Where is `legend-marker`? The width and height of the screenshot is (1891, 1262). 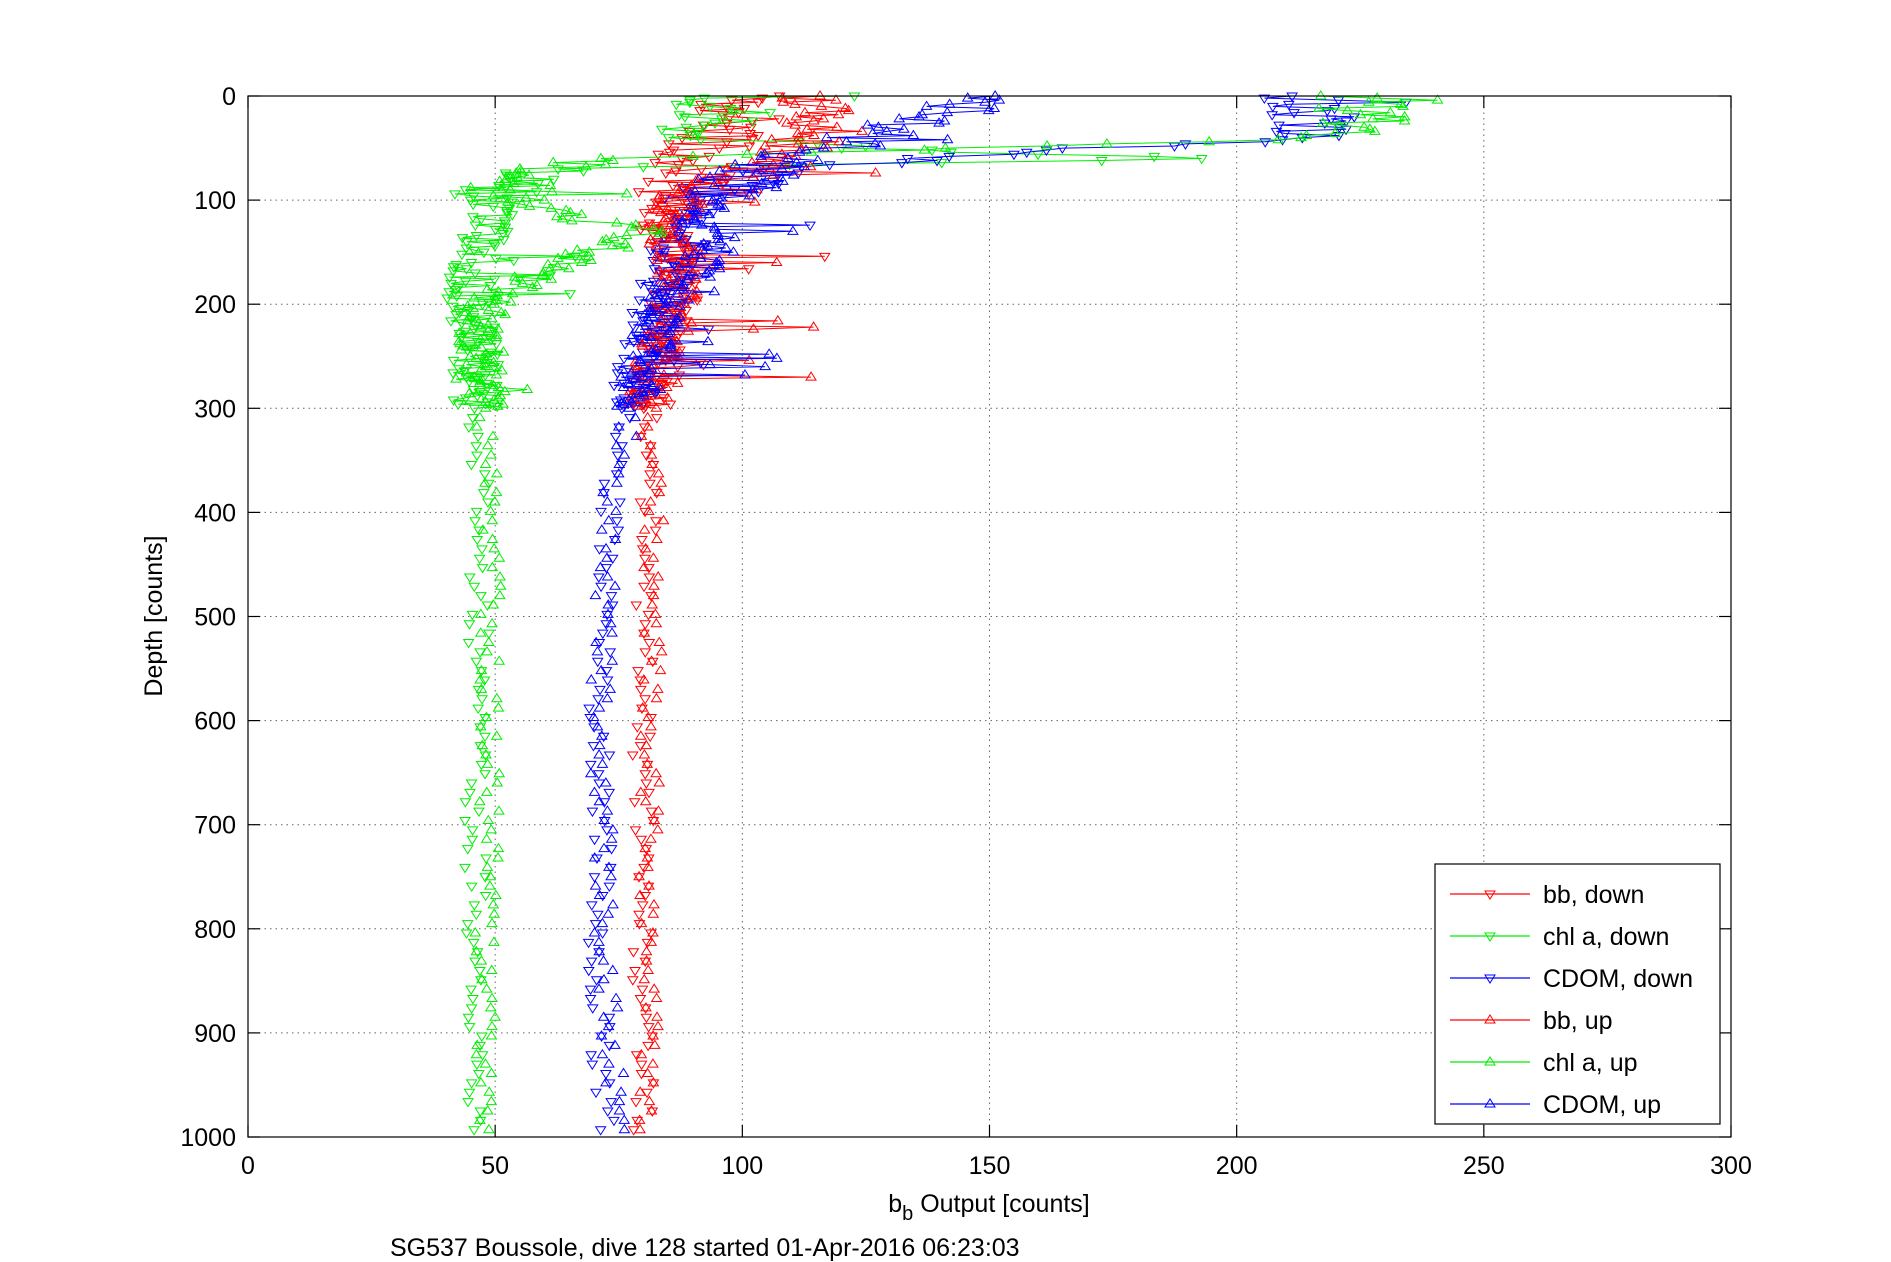
legend-marker is located at coordinates (1490, 1019).